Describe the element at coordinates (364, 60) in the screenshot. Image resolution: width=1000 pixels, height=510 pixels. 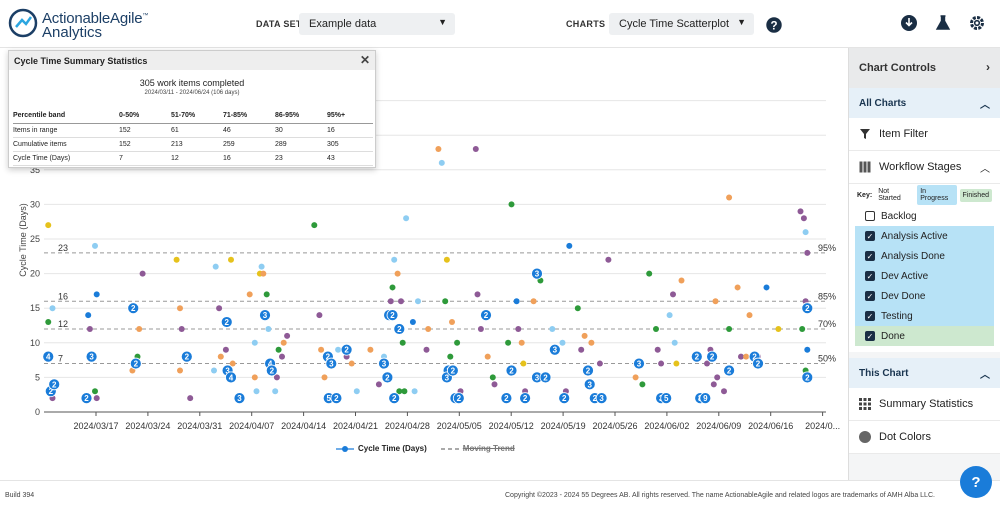
I see `close-icon: ✕` at that location.